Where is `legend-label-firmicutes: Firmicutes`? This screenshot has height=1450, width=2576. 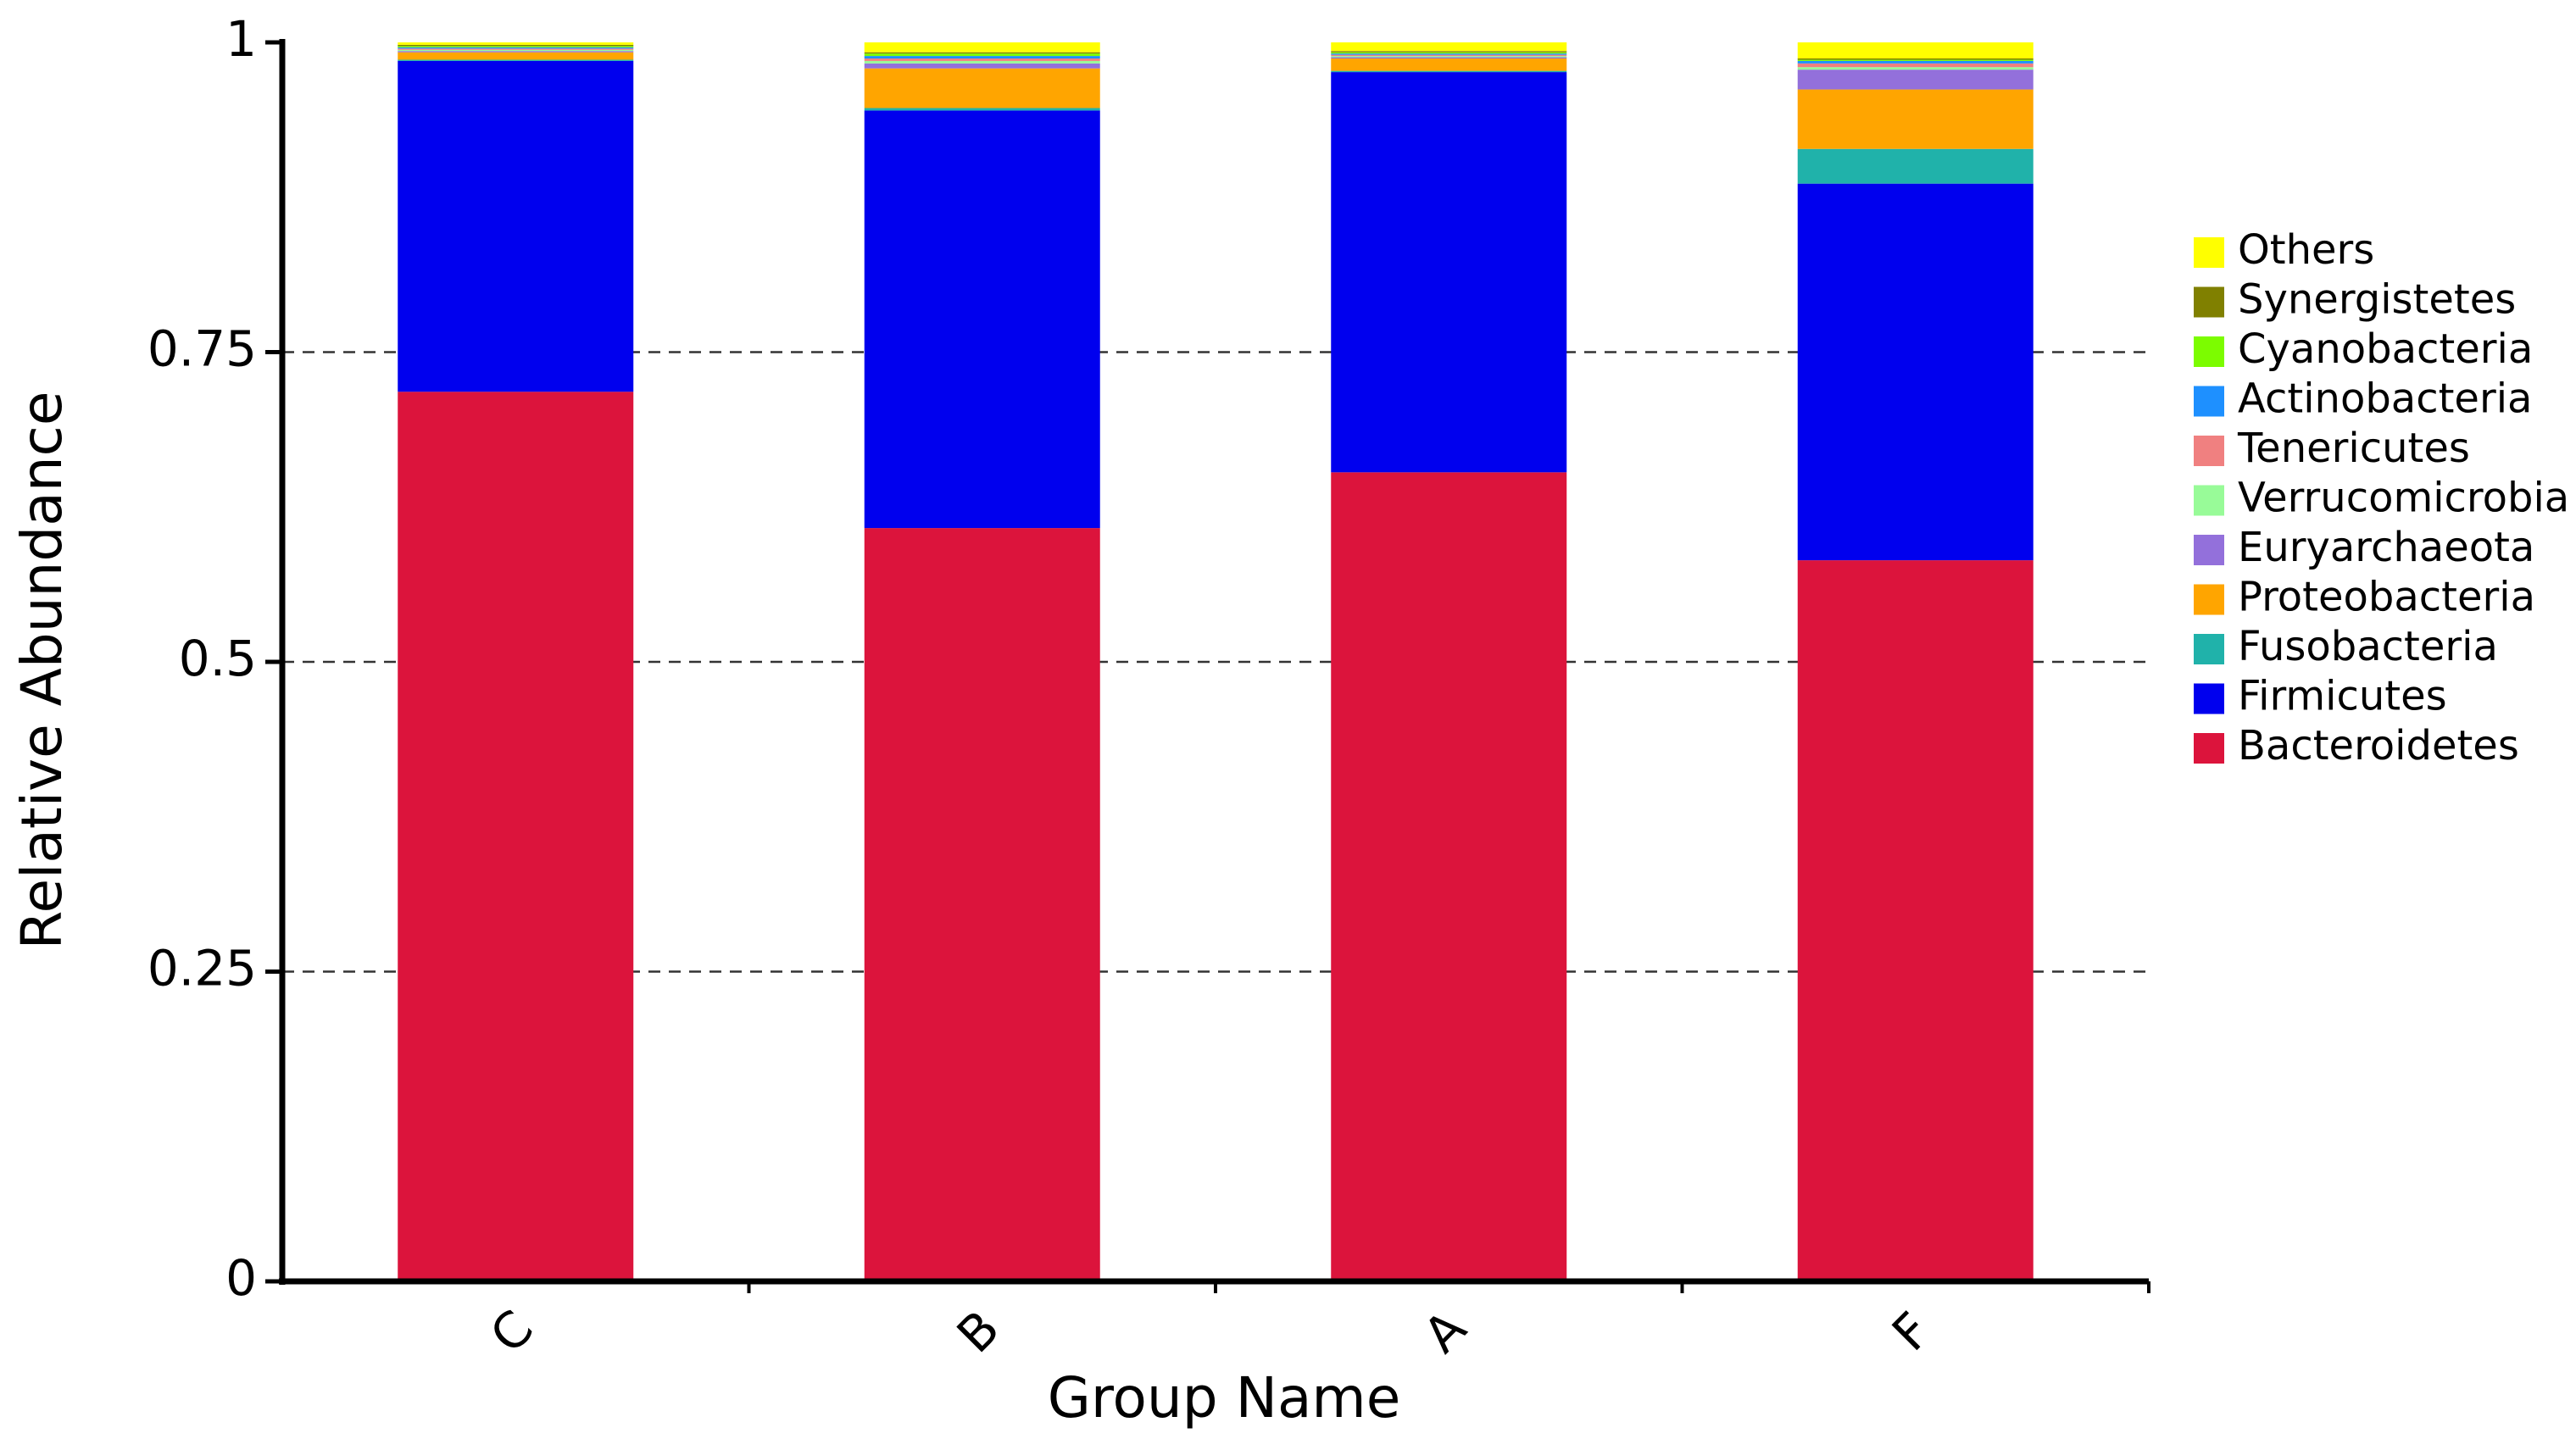
legend-label-firmicutes: Firmicutes is located at coordinates (2342, 696).